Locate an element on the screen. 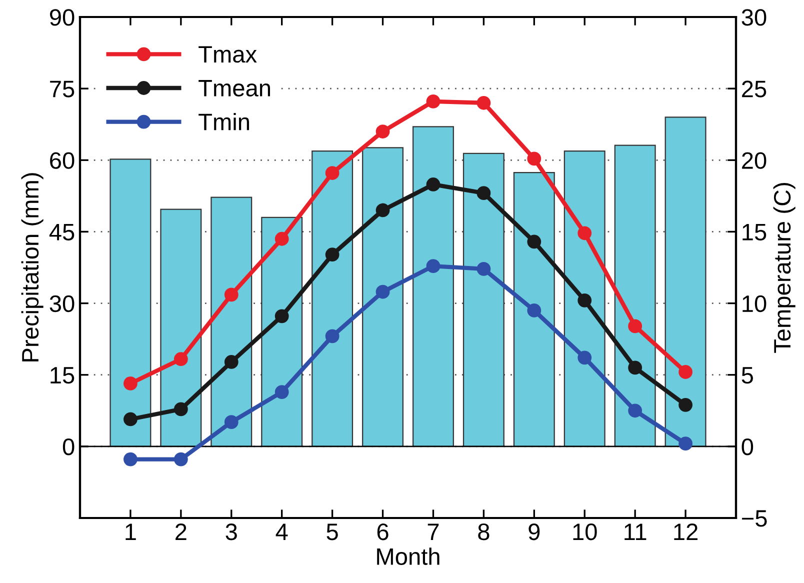 This screenshot has width=804, height=583. y-tick-label: 45 is located at coordinates (61, 232).